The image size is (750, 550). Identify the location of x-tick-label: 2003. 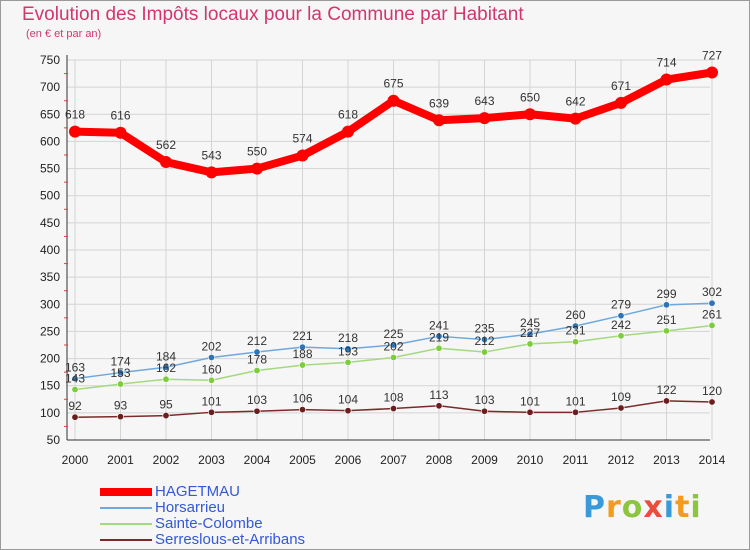
(211, 460).